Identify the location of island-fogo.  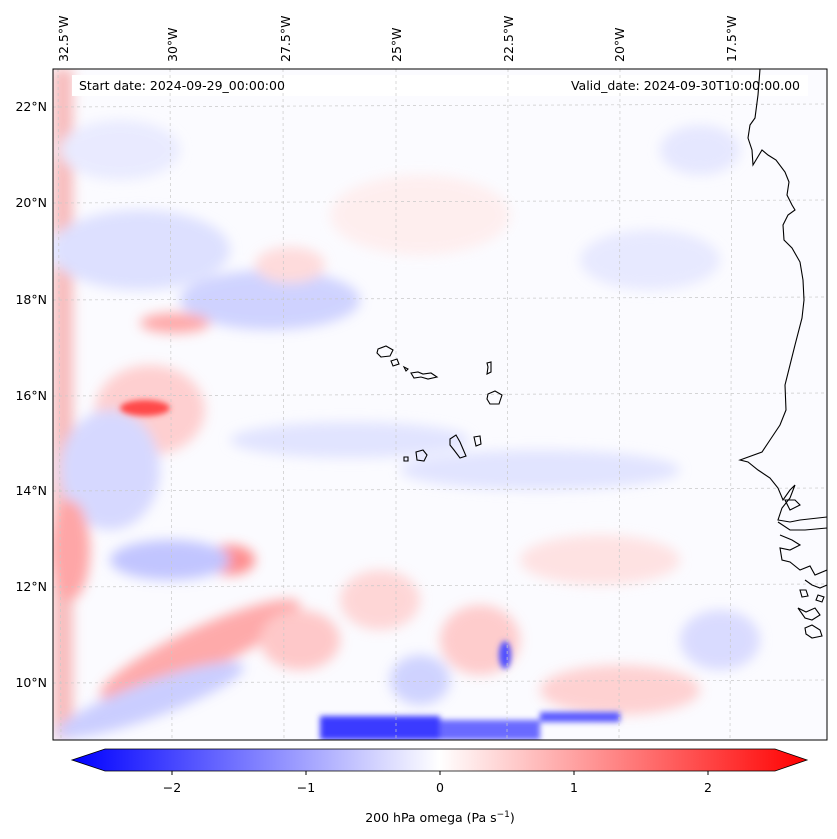
(421, 455).